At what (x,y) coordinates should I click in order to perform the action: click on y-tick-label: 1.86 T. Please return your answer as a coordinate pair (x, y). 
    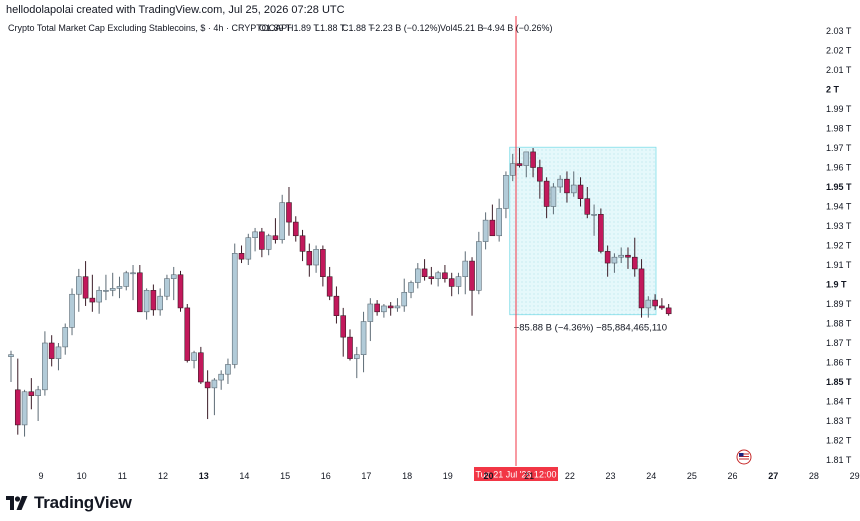
    Looking at the image, I should click on (839, 363).